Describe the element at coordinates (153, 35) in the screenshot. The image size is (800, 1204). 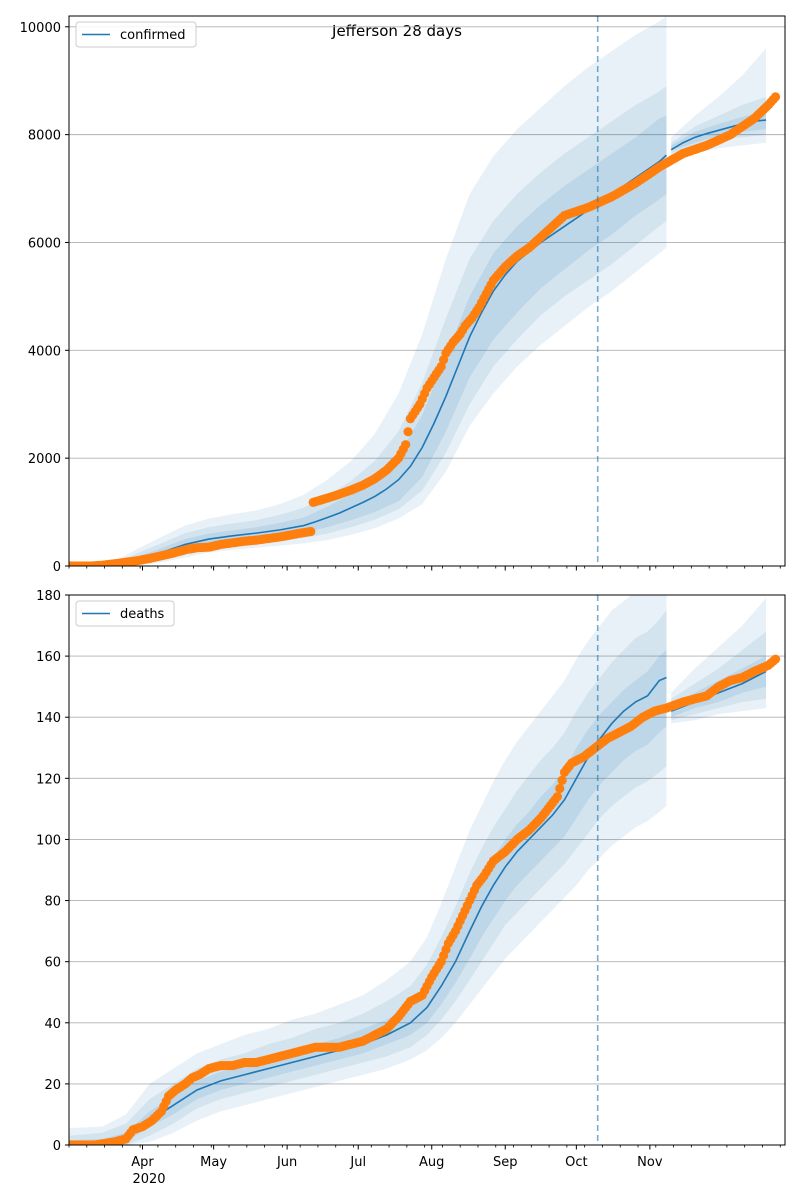
I see `legend-label: confirmed` at that location.